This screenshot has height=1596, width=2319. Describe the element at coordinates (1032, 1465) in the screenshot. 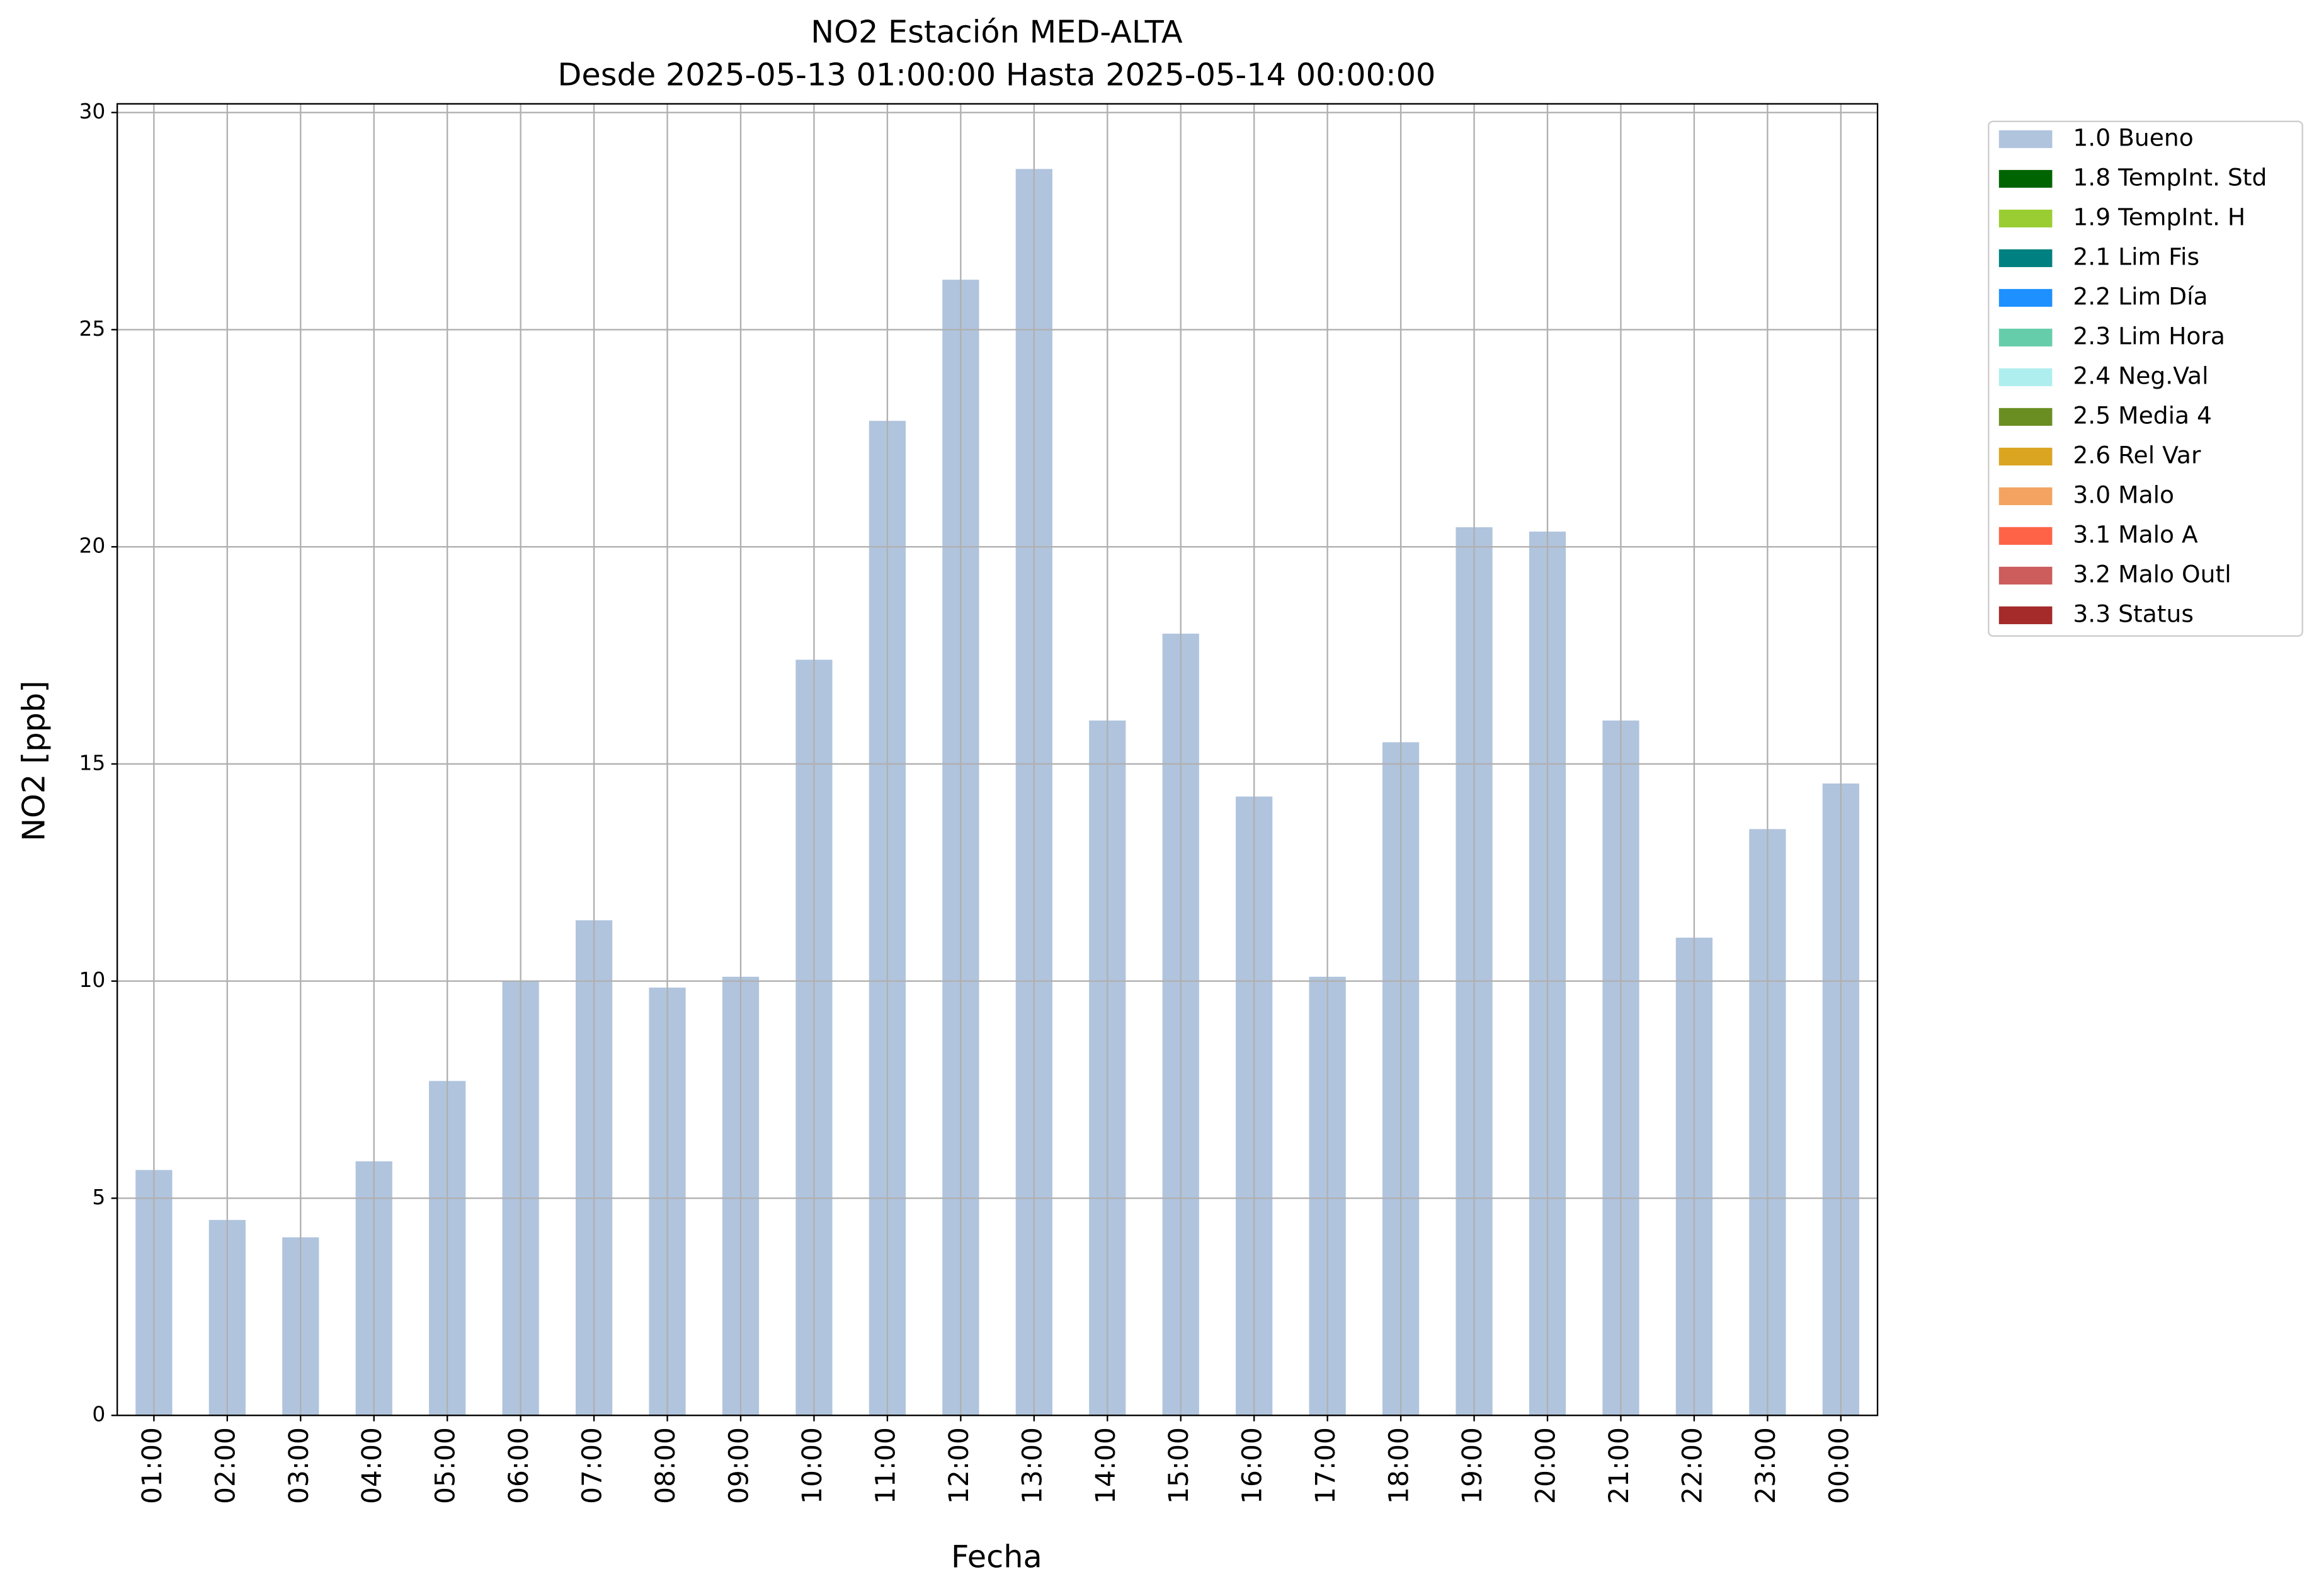

I see `x-tick-label: 13:00` at that location.